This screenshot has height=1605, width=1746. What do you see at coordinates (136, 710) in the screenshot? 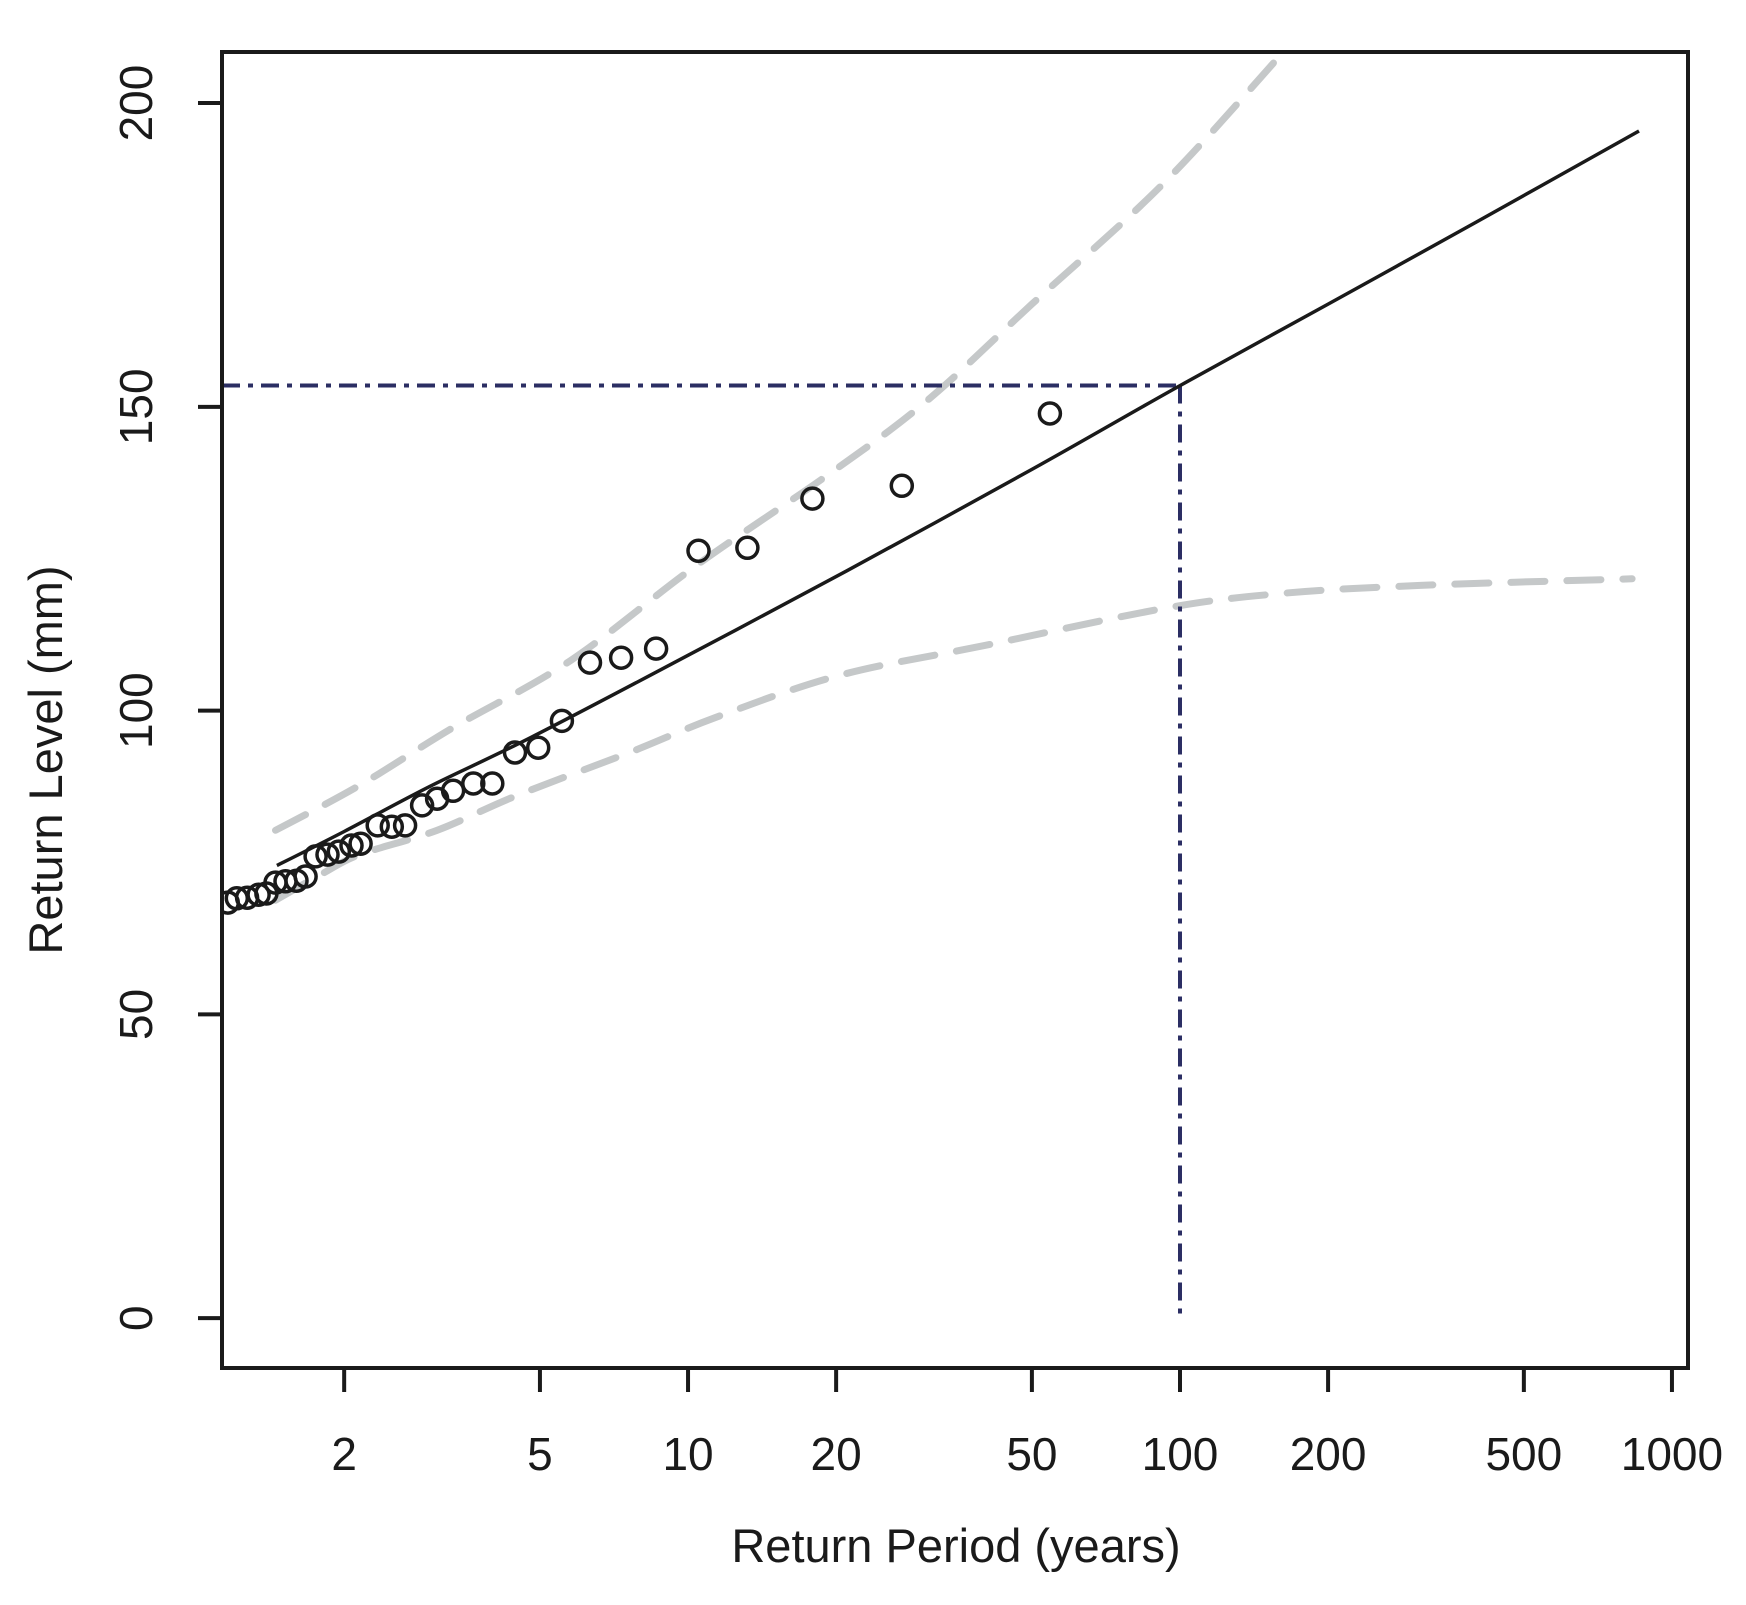
I see `y-tick-label: 100` at bounding box center [136, 710].